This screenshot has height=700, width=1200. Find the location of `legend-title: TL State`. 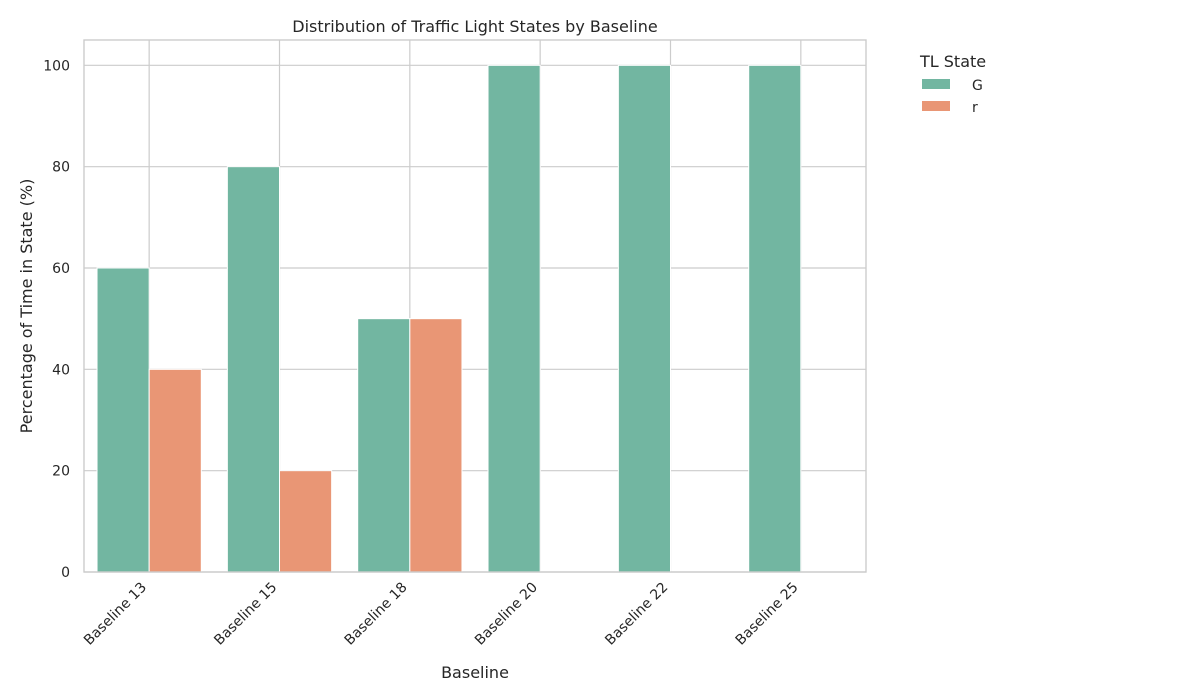

legend-title: TL State is located at coordinates (952, 61).